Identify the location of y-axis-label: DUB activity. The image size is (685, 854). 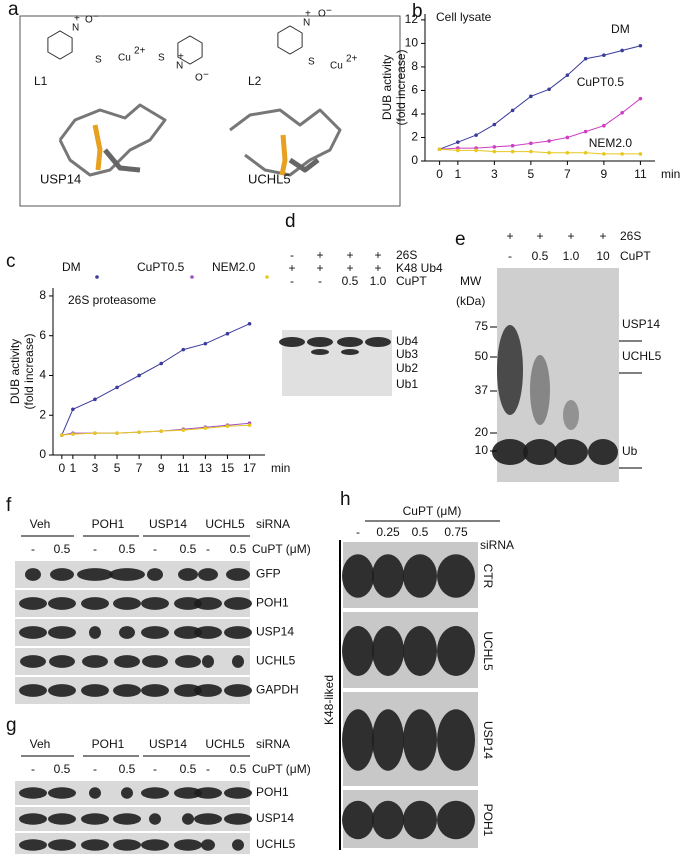
(387, 87).